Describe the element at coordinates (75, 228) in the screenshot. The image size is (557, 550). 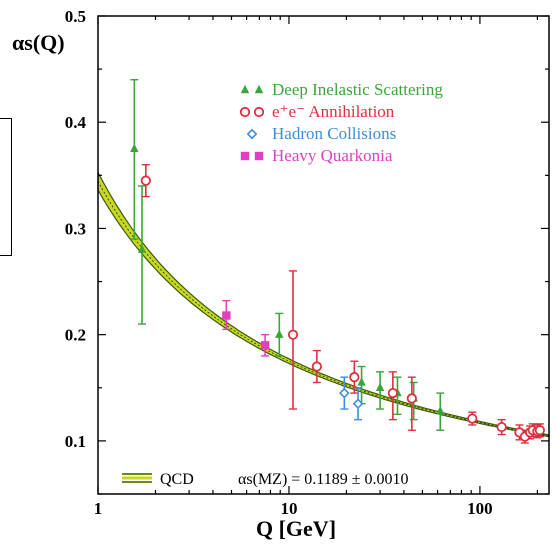
I see `y-tick-label: 0.3` at that location.